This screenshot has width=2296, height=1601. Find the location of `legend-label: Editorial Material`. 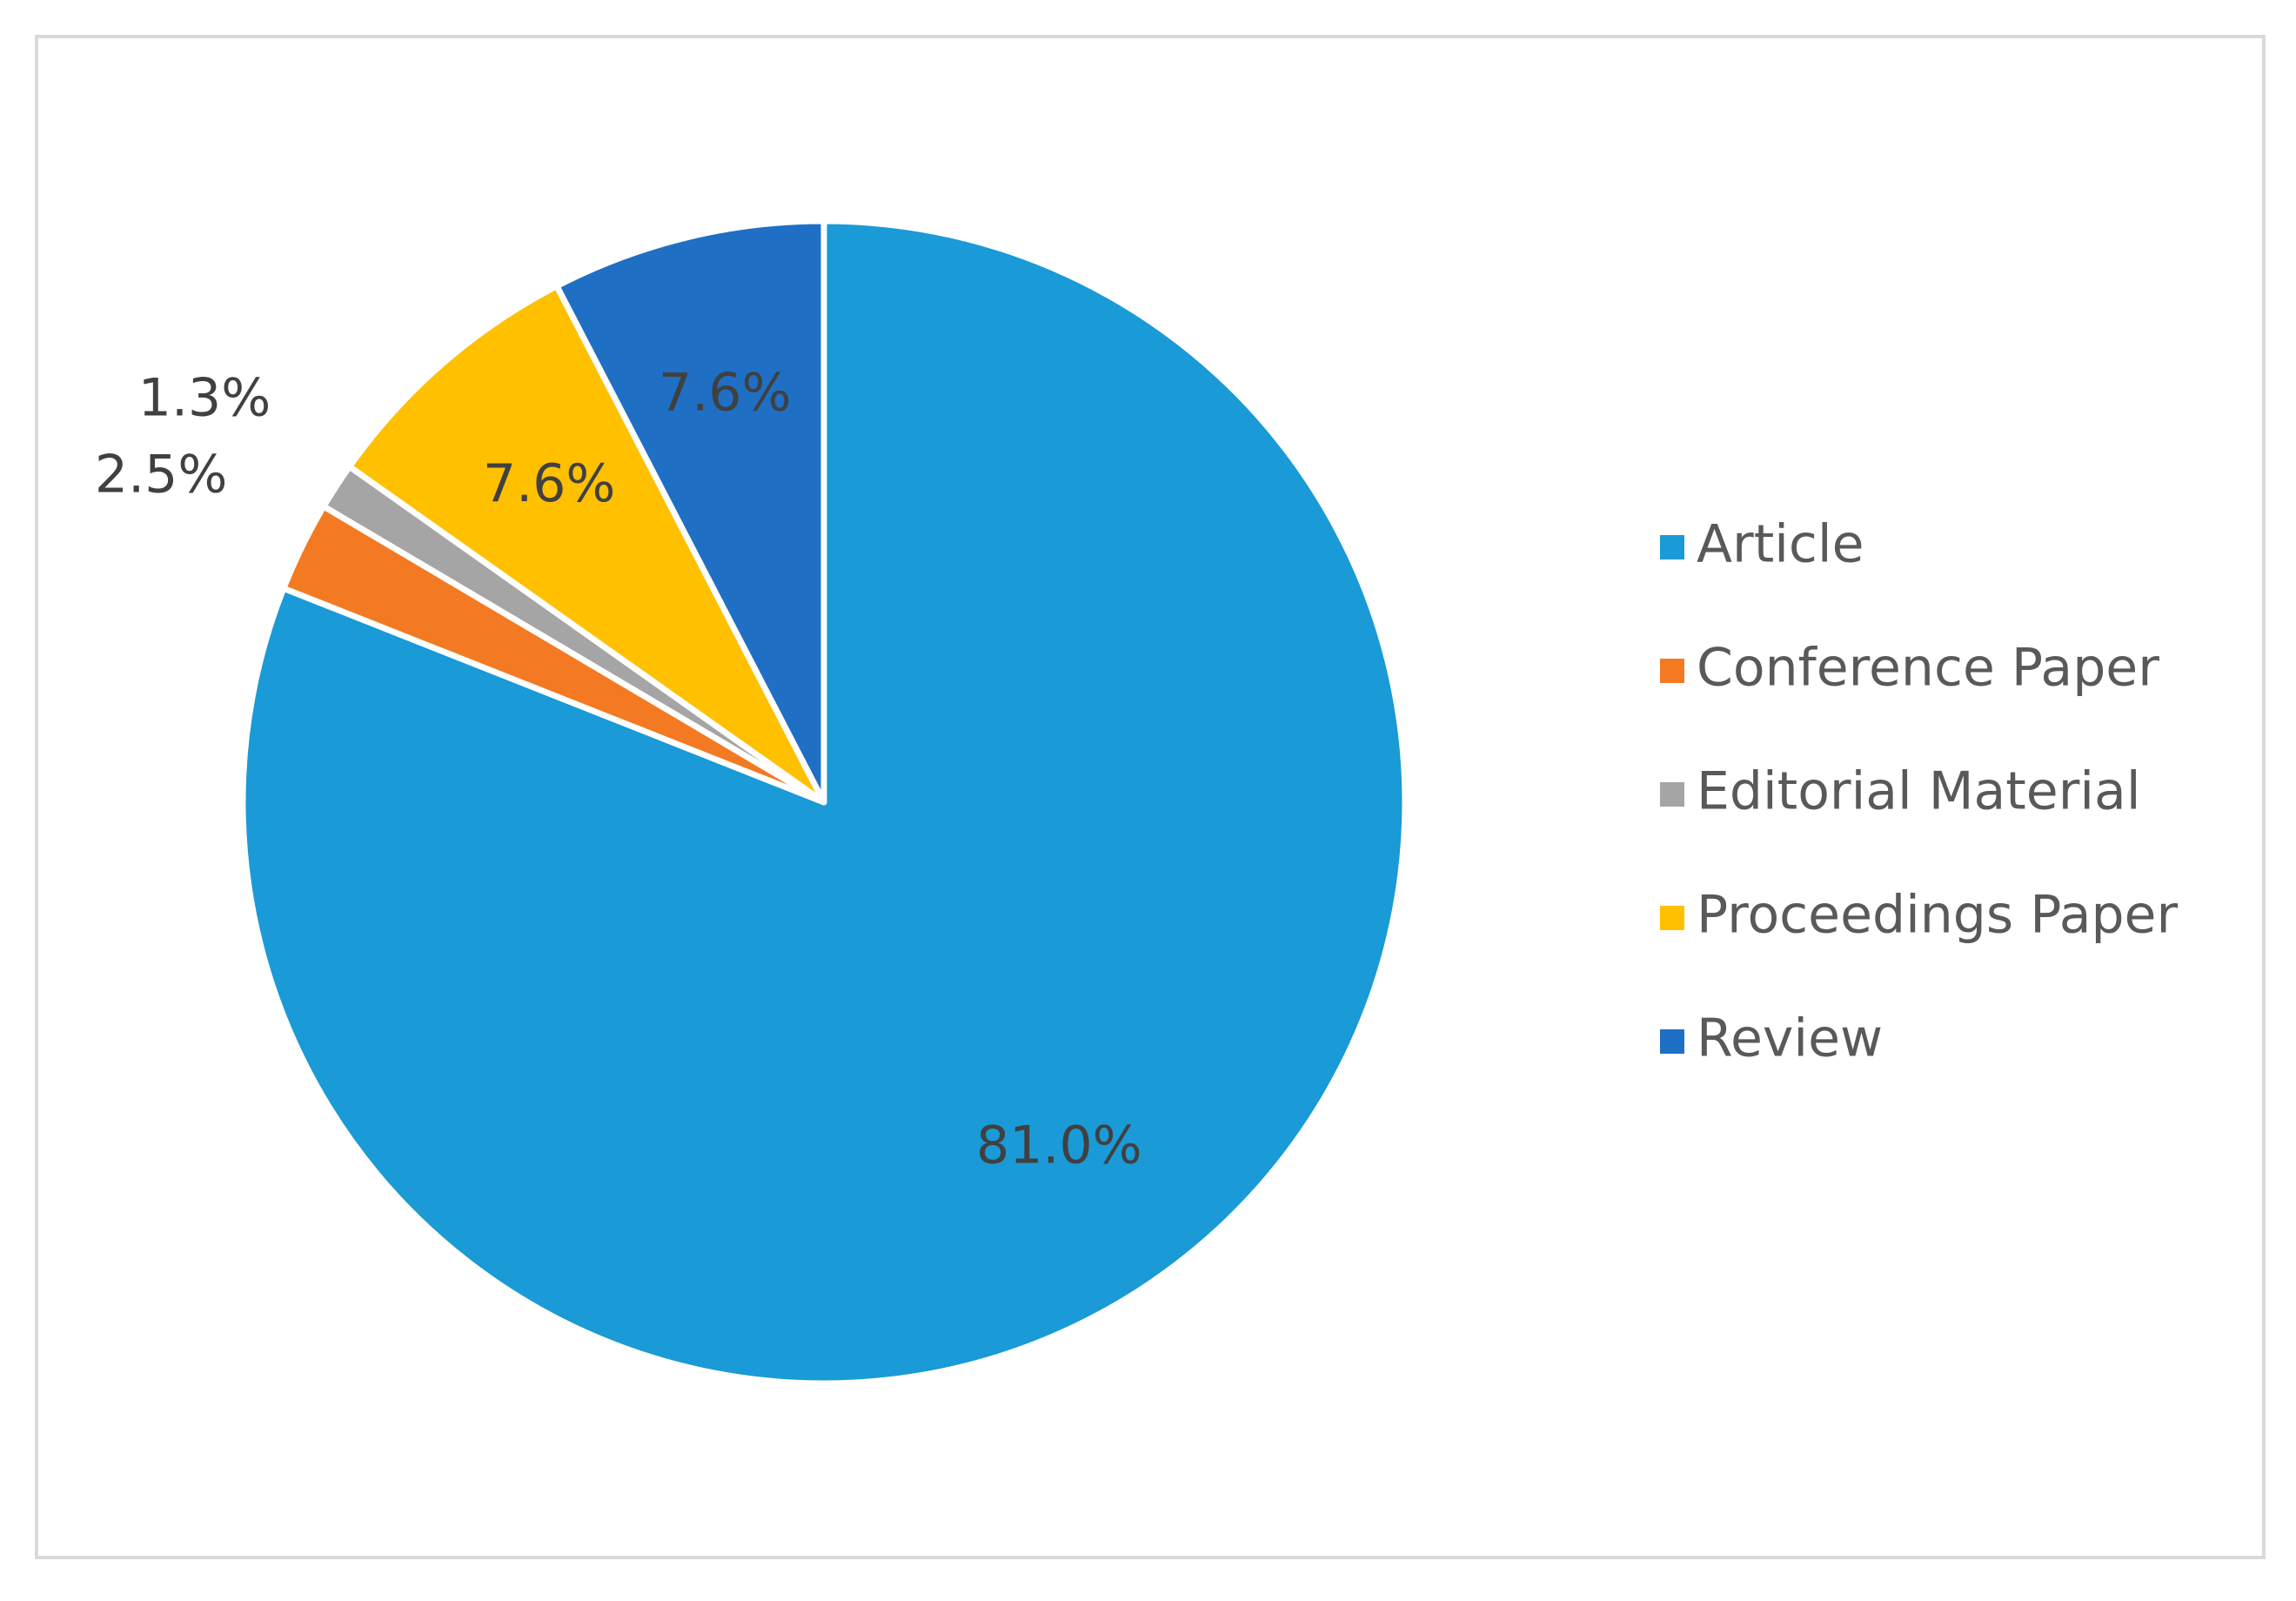

legend-label: Editorial Material is located at coordinates (1919, 791).